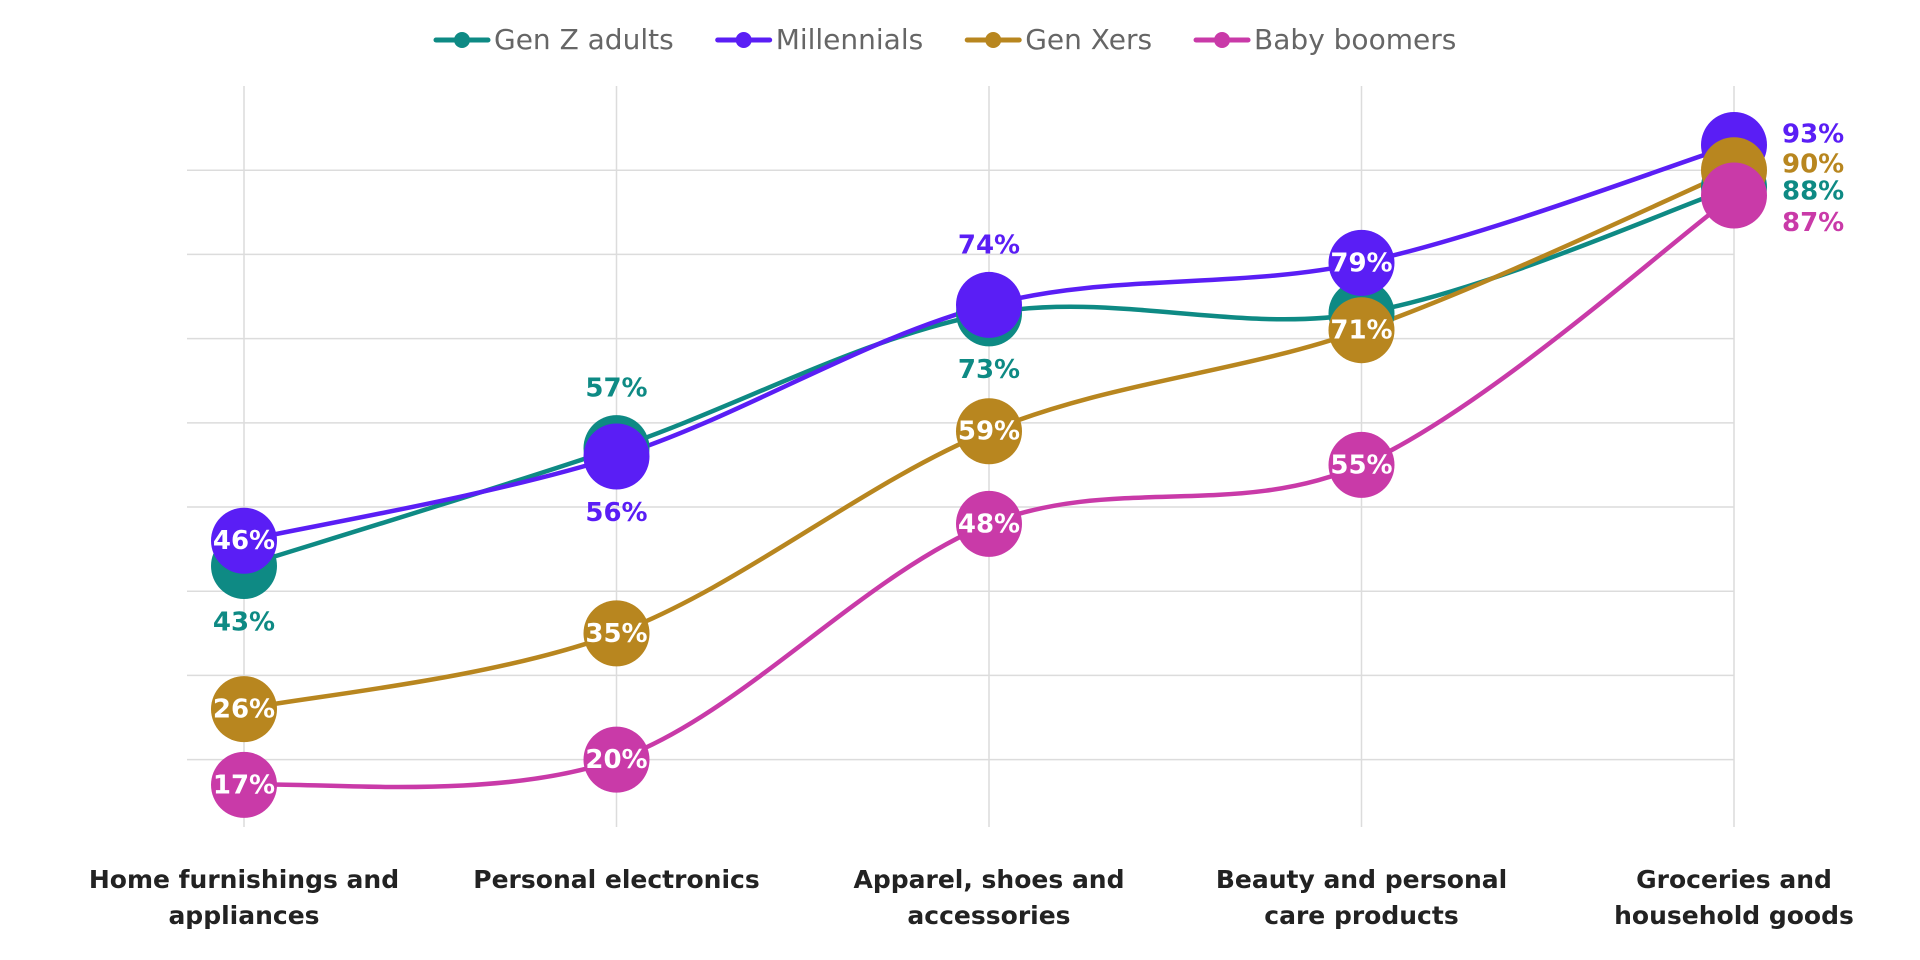 Image resolution: width=1920 pixels, height=960 pixels. Describe the element at coordinates (989, 897) in the screenshot. I see `x-tick-label: Apparel, shoes and accessories` at that location.